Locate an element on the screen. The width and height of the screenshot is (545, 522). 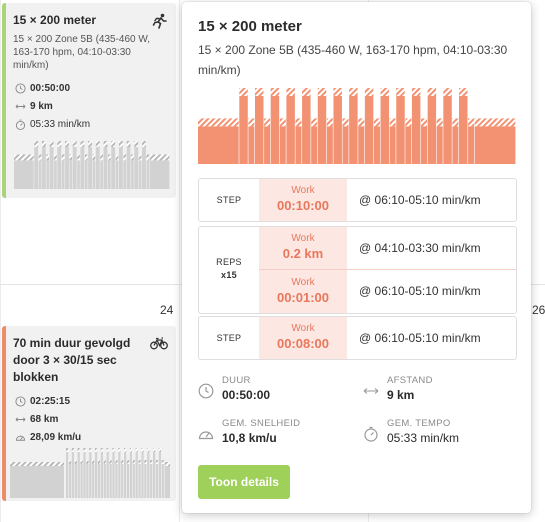
metric-label: DUUR is located at coordinates (236, 380).